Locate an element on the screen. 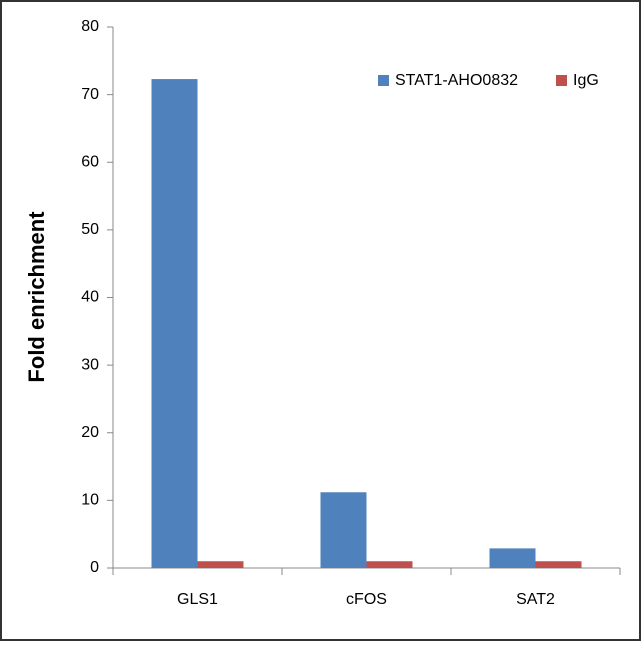  y-tick-label: 70 is located at coordinates (90, 94).